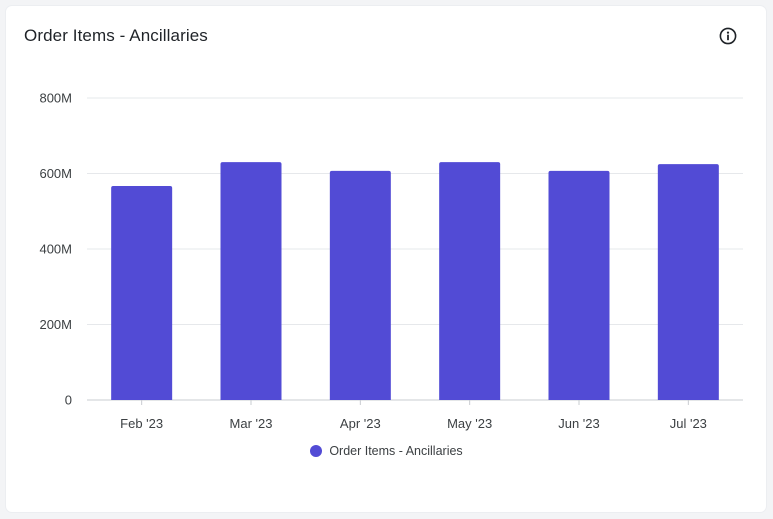 The image size is (773, 519). I want to click on x-tick-label: Apr '23, so click(360, 423).